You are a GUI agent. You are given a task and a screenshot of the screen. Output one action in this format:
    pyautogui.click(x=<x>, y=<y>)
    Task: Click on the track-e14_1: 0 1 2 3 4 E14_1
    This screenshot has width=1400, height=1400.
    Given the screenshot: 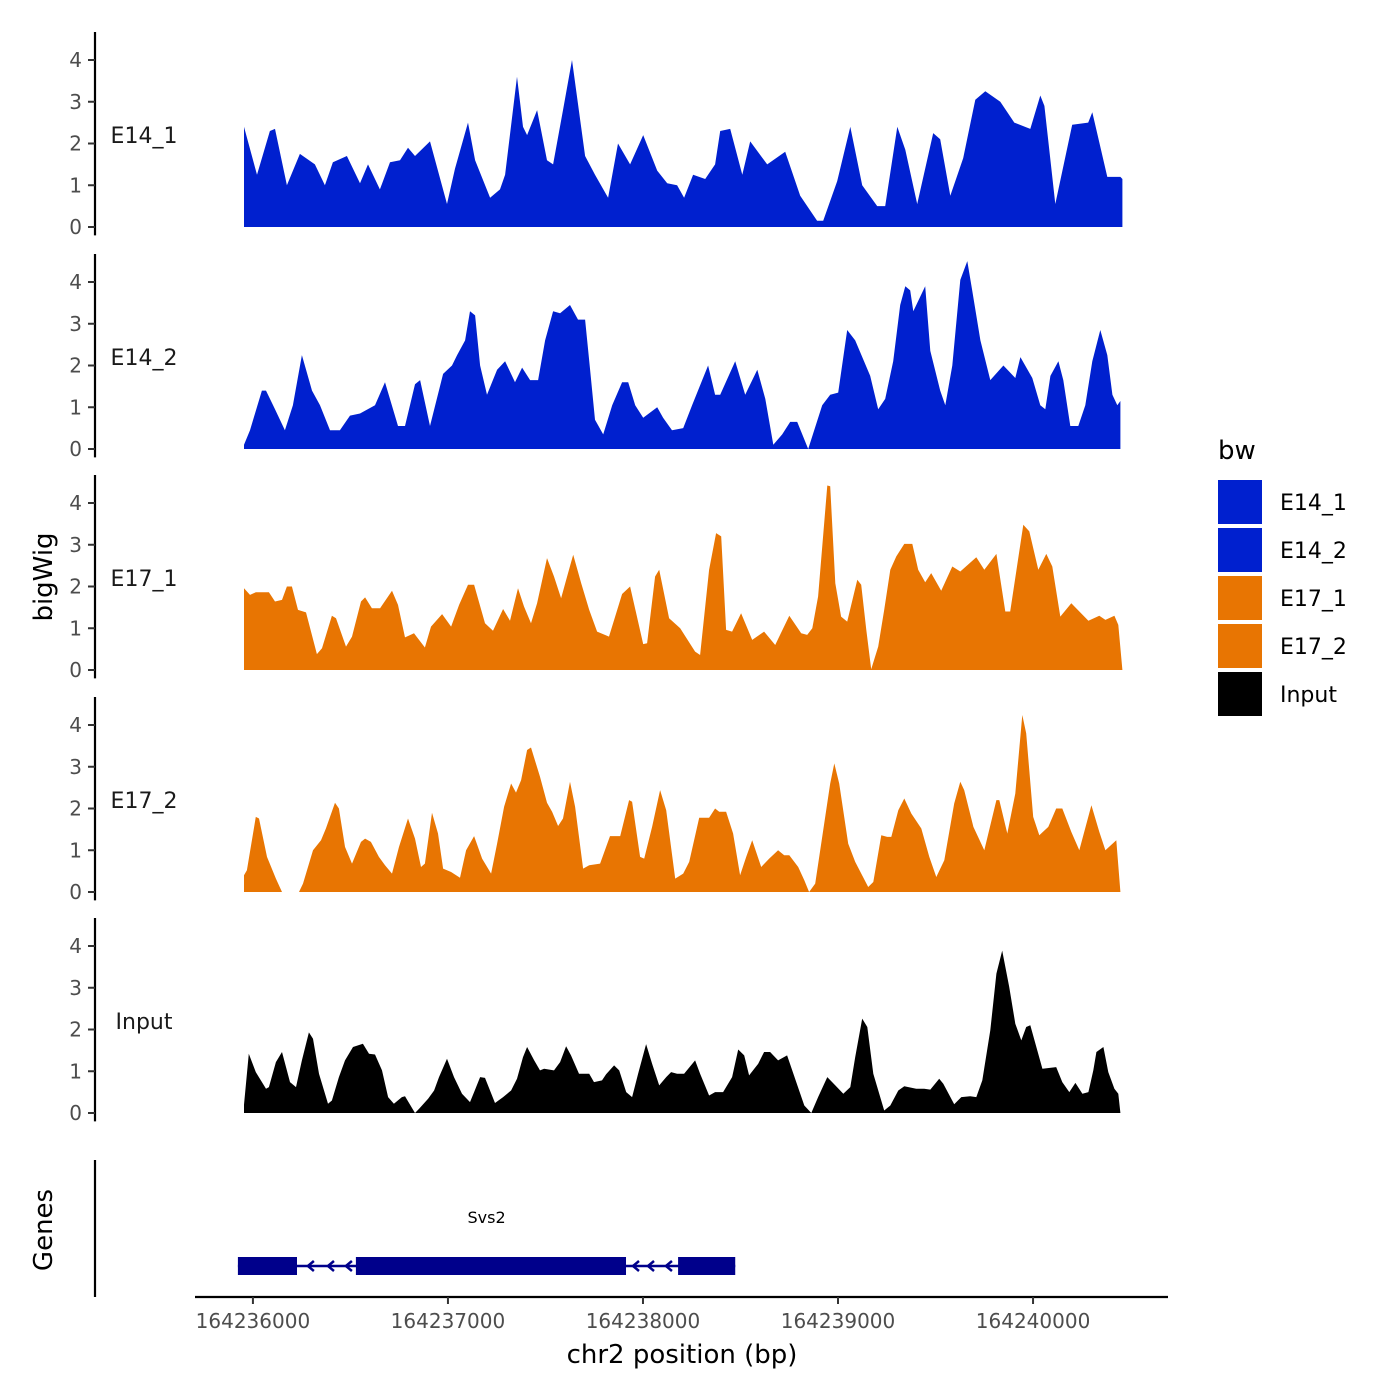 What is the action you would take?
    pyautogui.click(x=596, y=135)
    